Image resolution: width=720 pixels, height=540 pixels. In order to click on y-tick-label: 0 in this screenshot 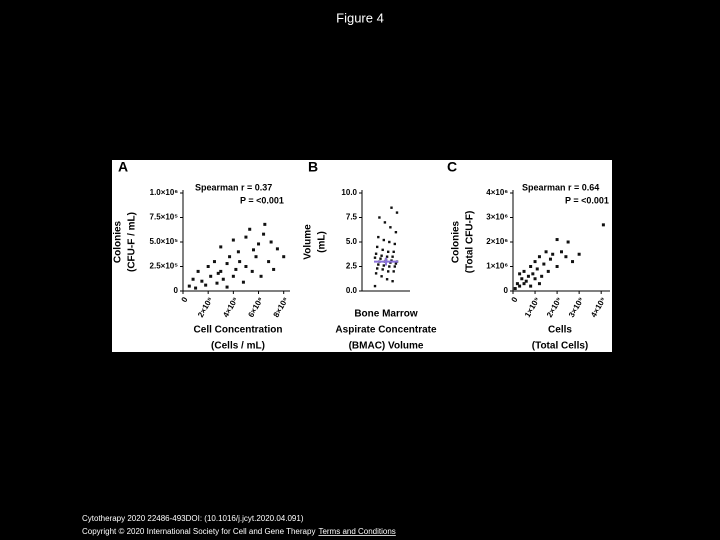, I will do `click(506, 290)`.